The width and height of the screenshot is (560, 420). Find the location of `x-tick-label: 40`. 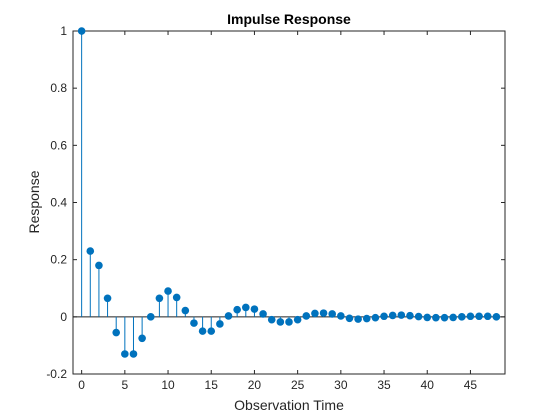

x-tick-label: 40 is located at coordinates (428, 385).